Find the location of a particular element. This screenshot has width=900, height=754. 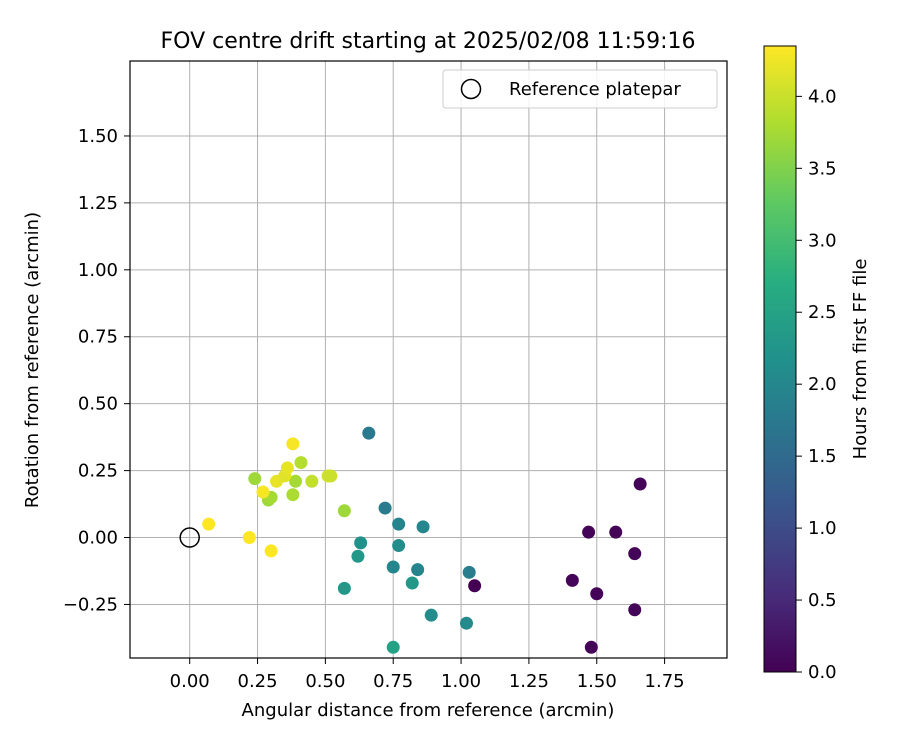

colorbar-ticks: 0.0 0.5 1.0 1.5 2.0 2.5 3.0 3.5 4.0 is located at coordinates (816, 384).